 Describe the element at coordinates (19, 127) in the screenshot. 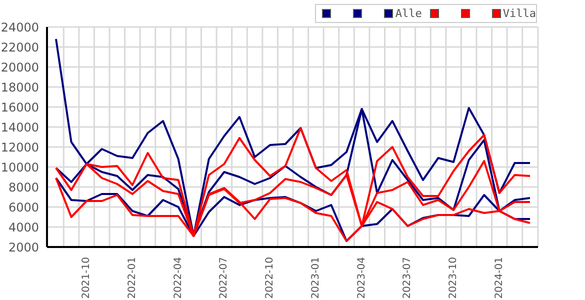

I see `y-tick-label: 14000` at that location.